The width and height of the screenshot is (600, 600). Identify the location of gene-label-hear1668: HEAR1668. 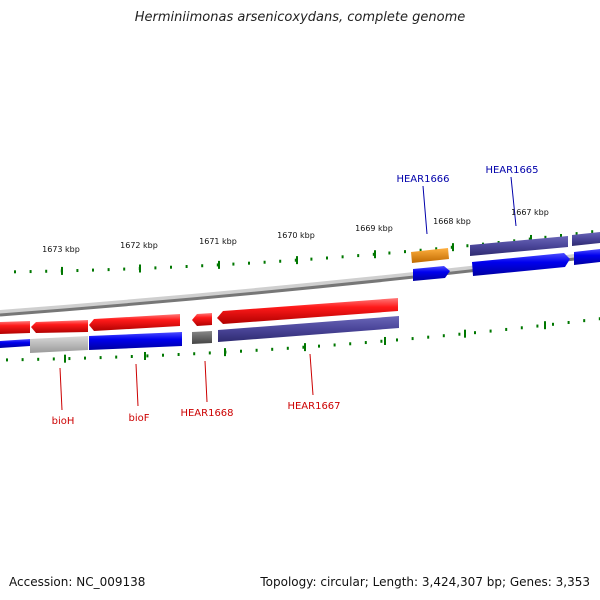
(206, 413).